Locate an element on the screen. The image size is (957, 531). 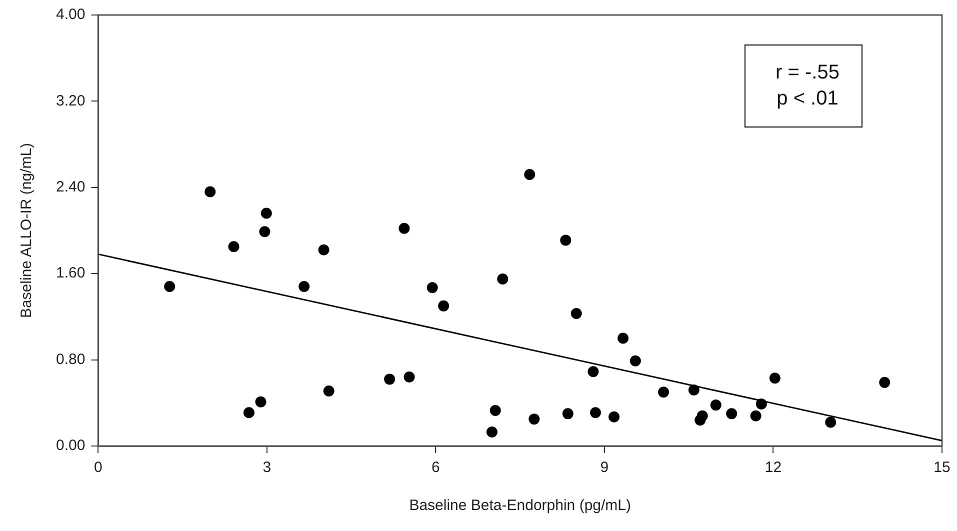
y-tick-label: 4.00 is located at coordinates (71, 15).